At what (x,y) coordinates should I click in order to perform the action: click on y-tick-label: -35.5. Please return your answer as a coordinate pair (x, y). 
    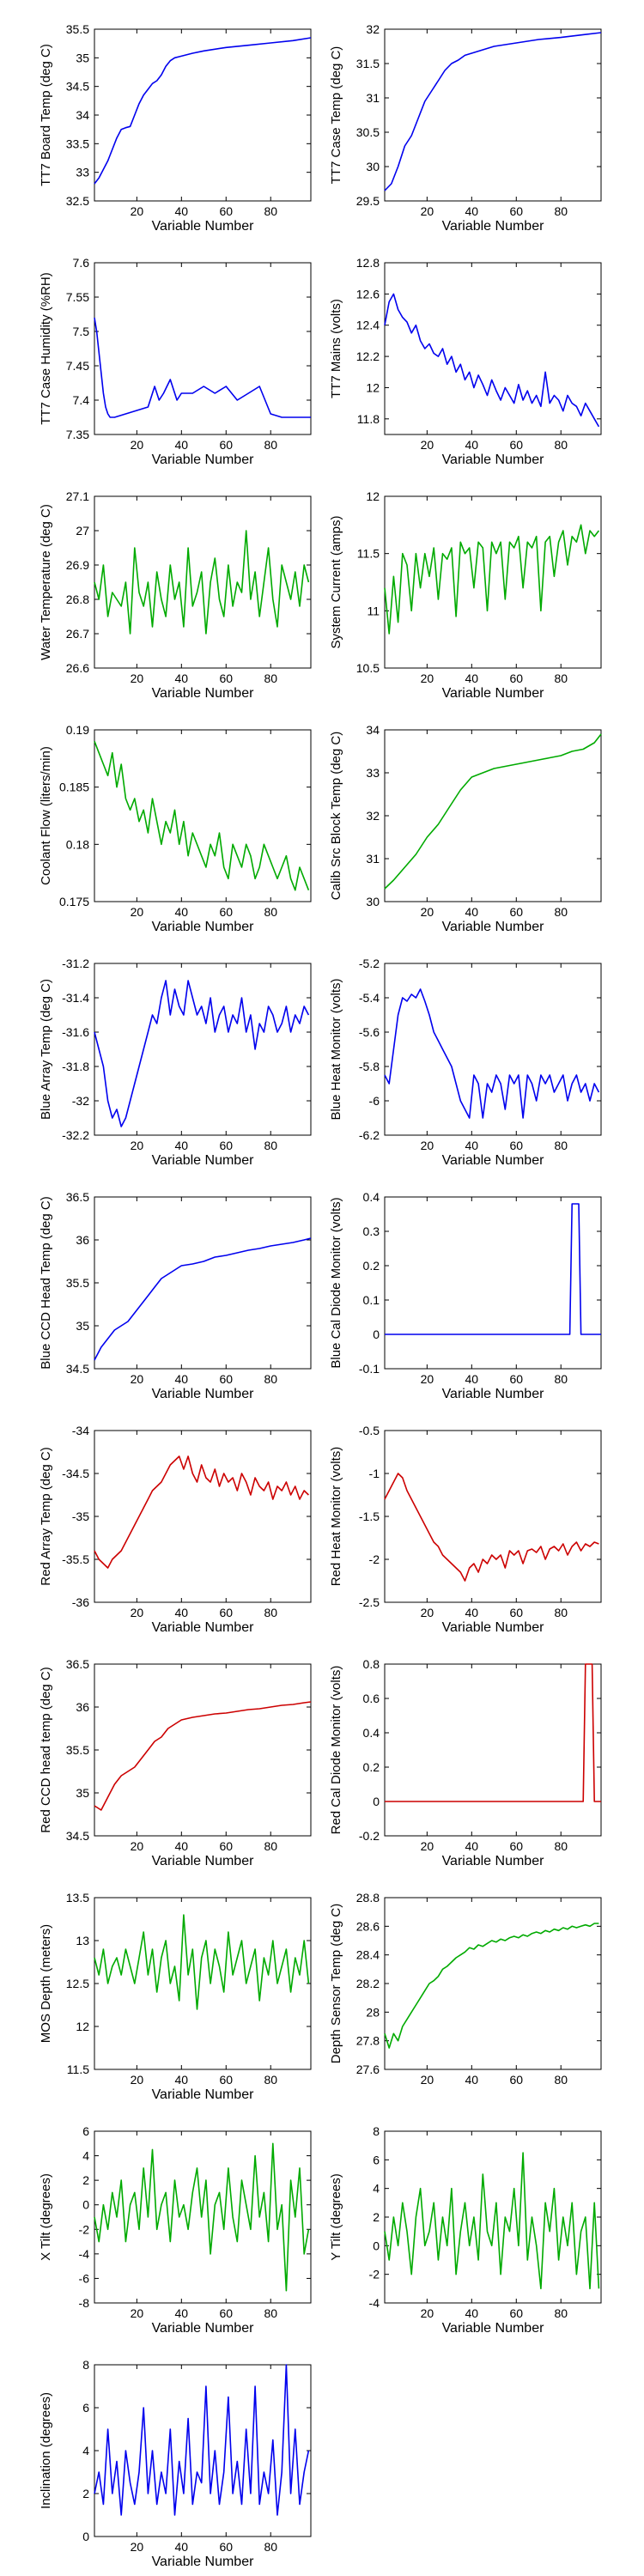
    Looking at the image, I should click on (75, 1559).